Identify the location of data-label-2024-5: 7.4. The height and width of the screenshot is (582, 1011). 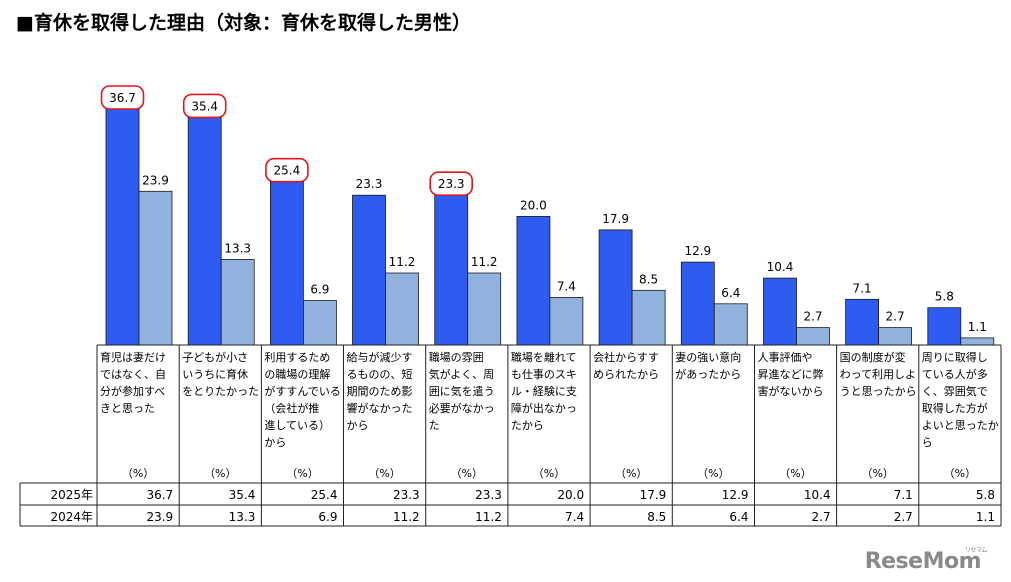
(566, 286).